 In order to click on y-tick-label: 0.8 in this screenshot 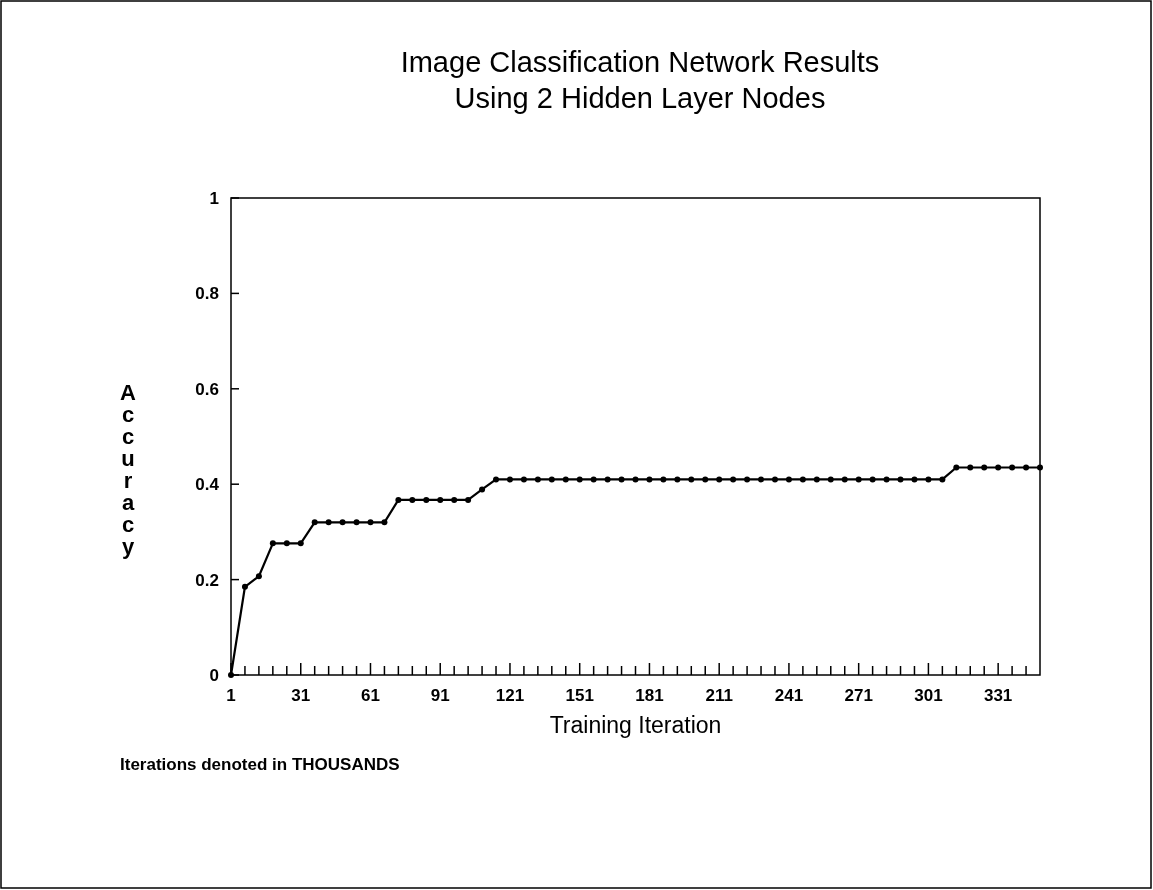, I will do `click(207, 294)`.